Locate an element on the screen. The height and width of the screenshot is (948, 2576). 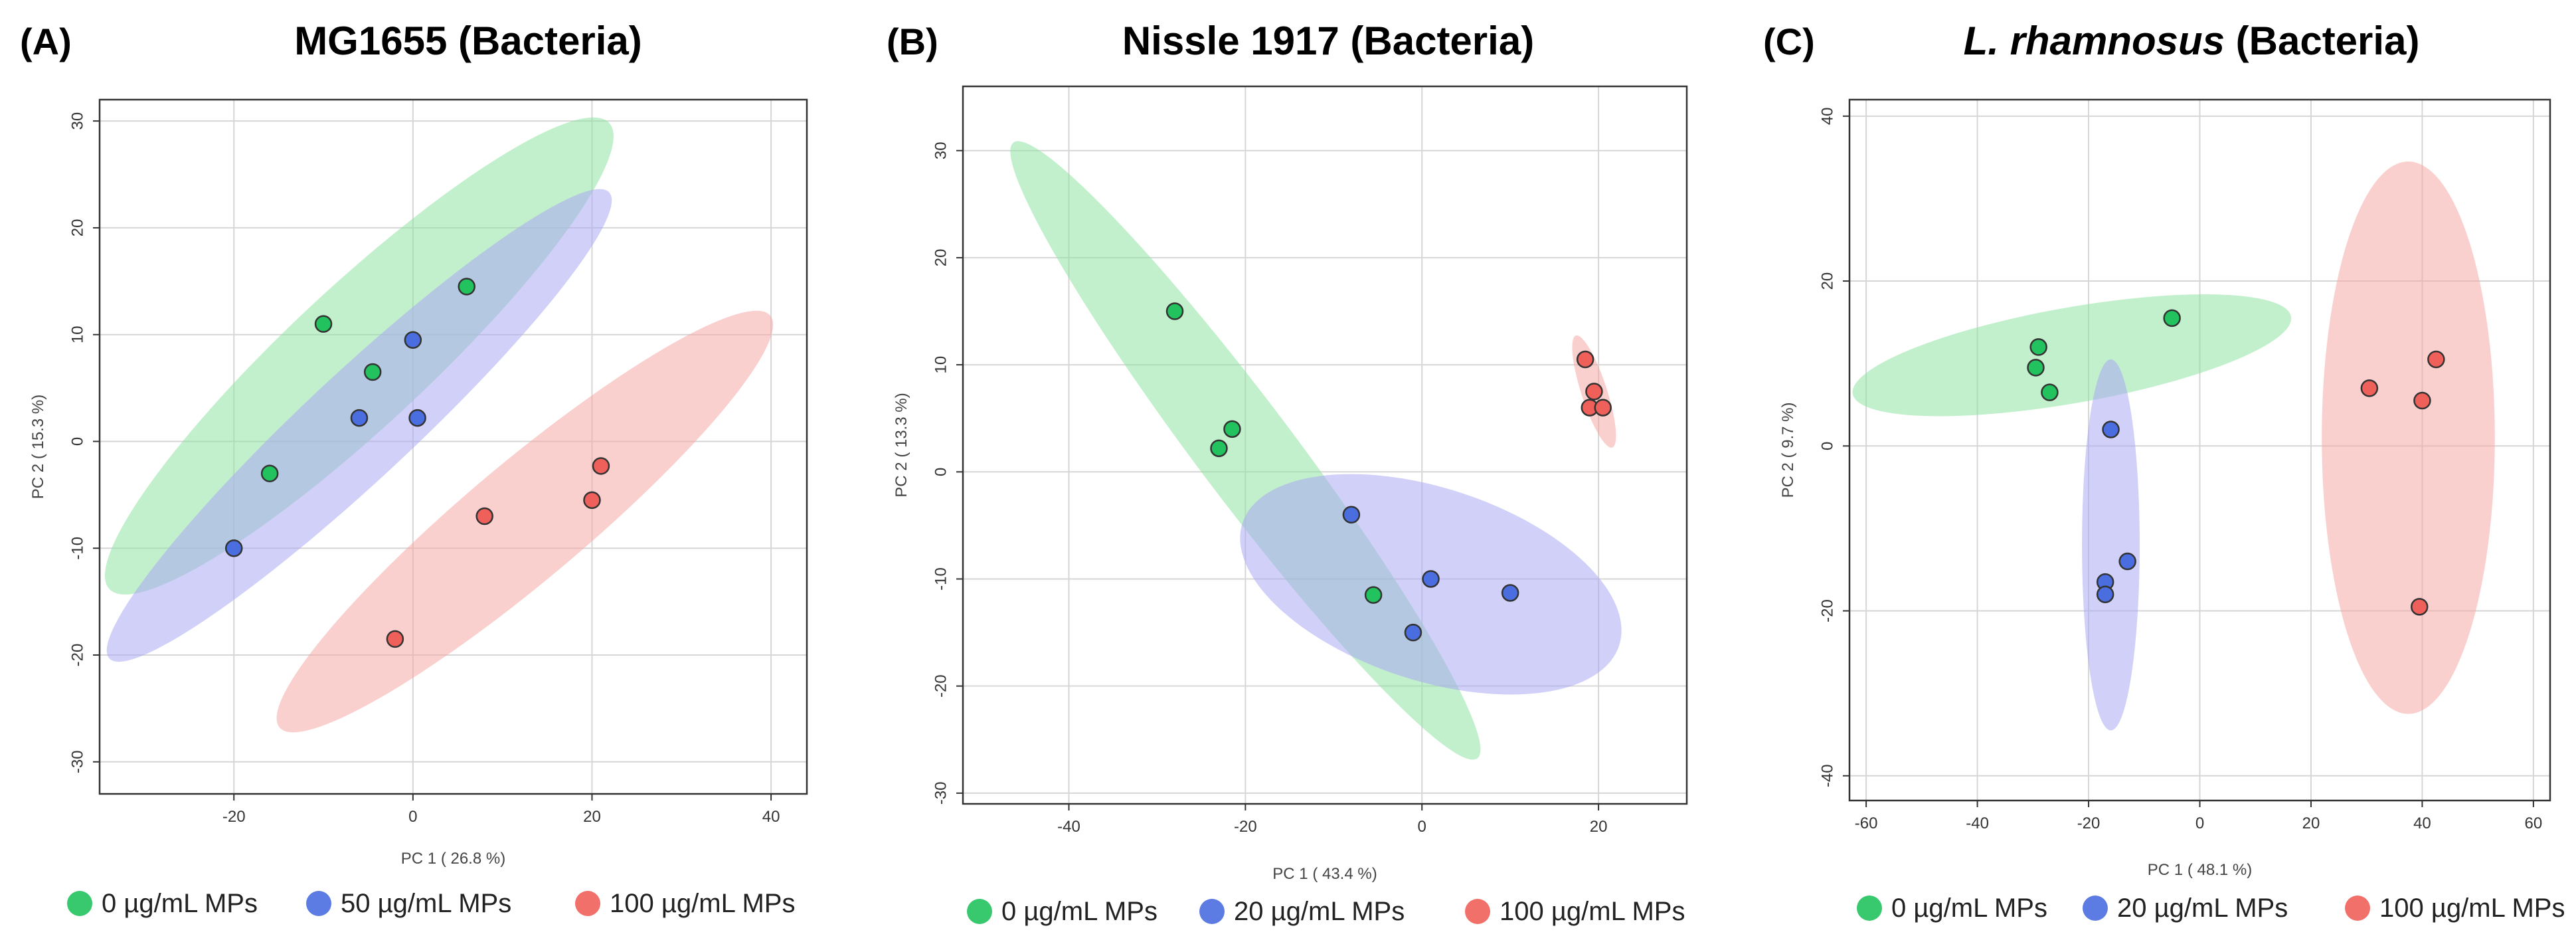
x-axis-label: PC 1 ( 26.8 %) is located at coordinates (453, 859).